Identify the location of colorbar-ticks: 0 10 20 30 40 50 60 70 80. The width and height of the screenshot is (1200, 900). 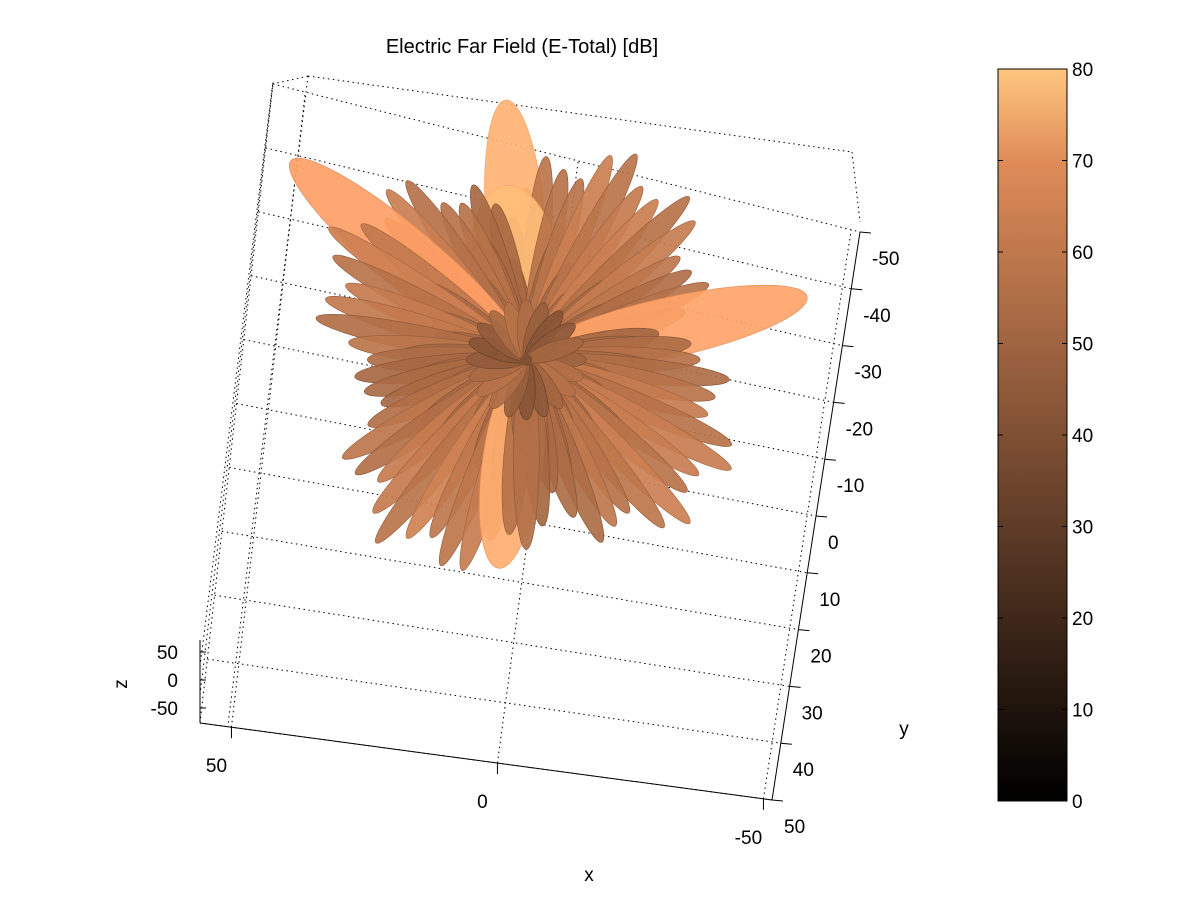
(1045, 436).